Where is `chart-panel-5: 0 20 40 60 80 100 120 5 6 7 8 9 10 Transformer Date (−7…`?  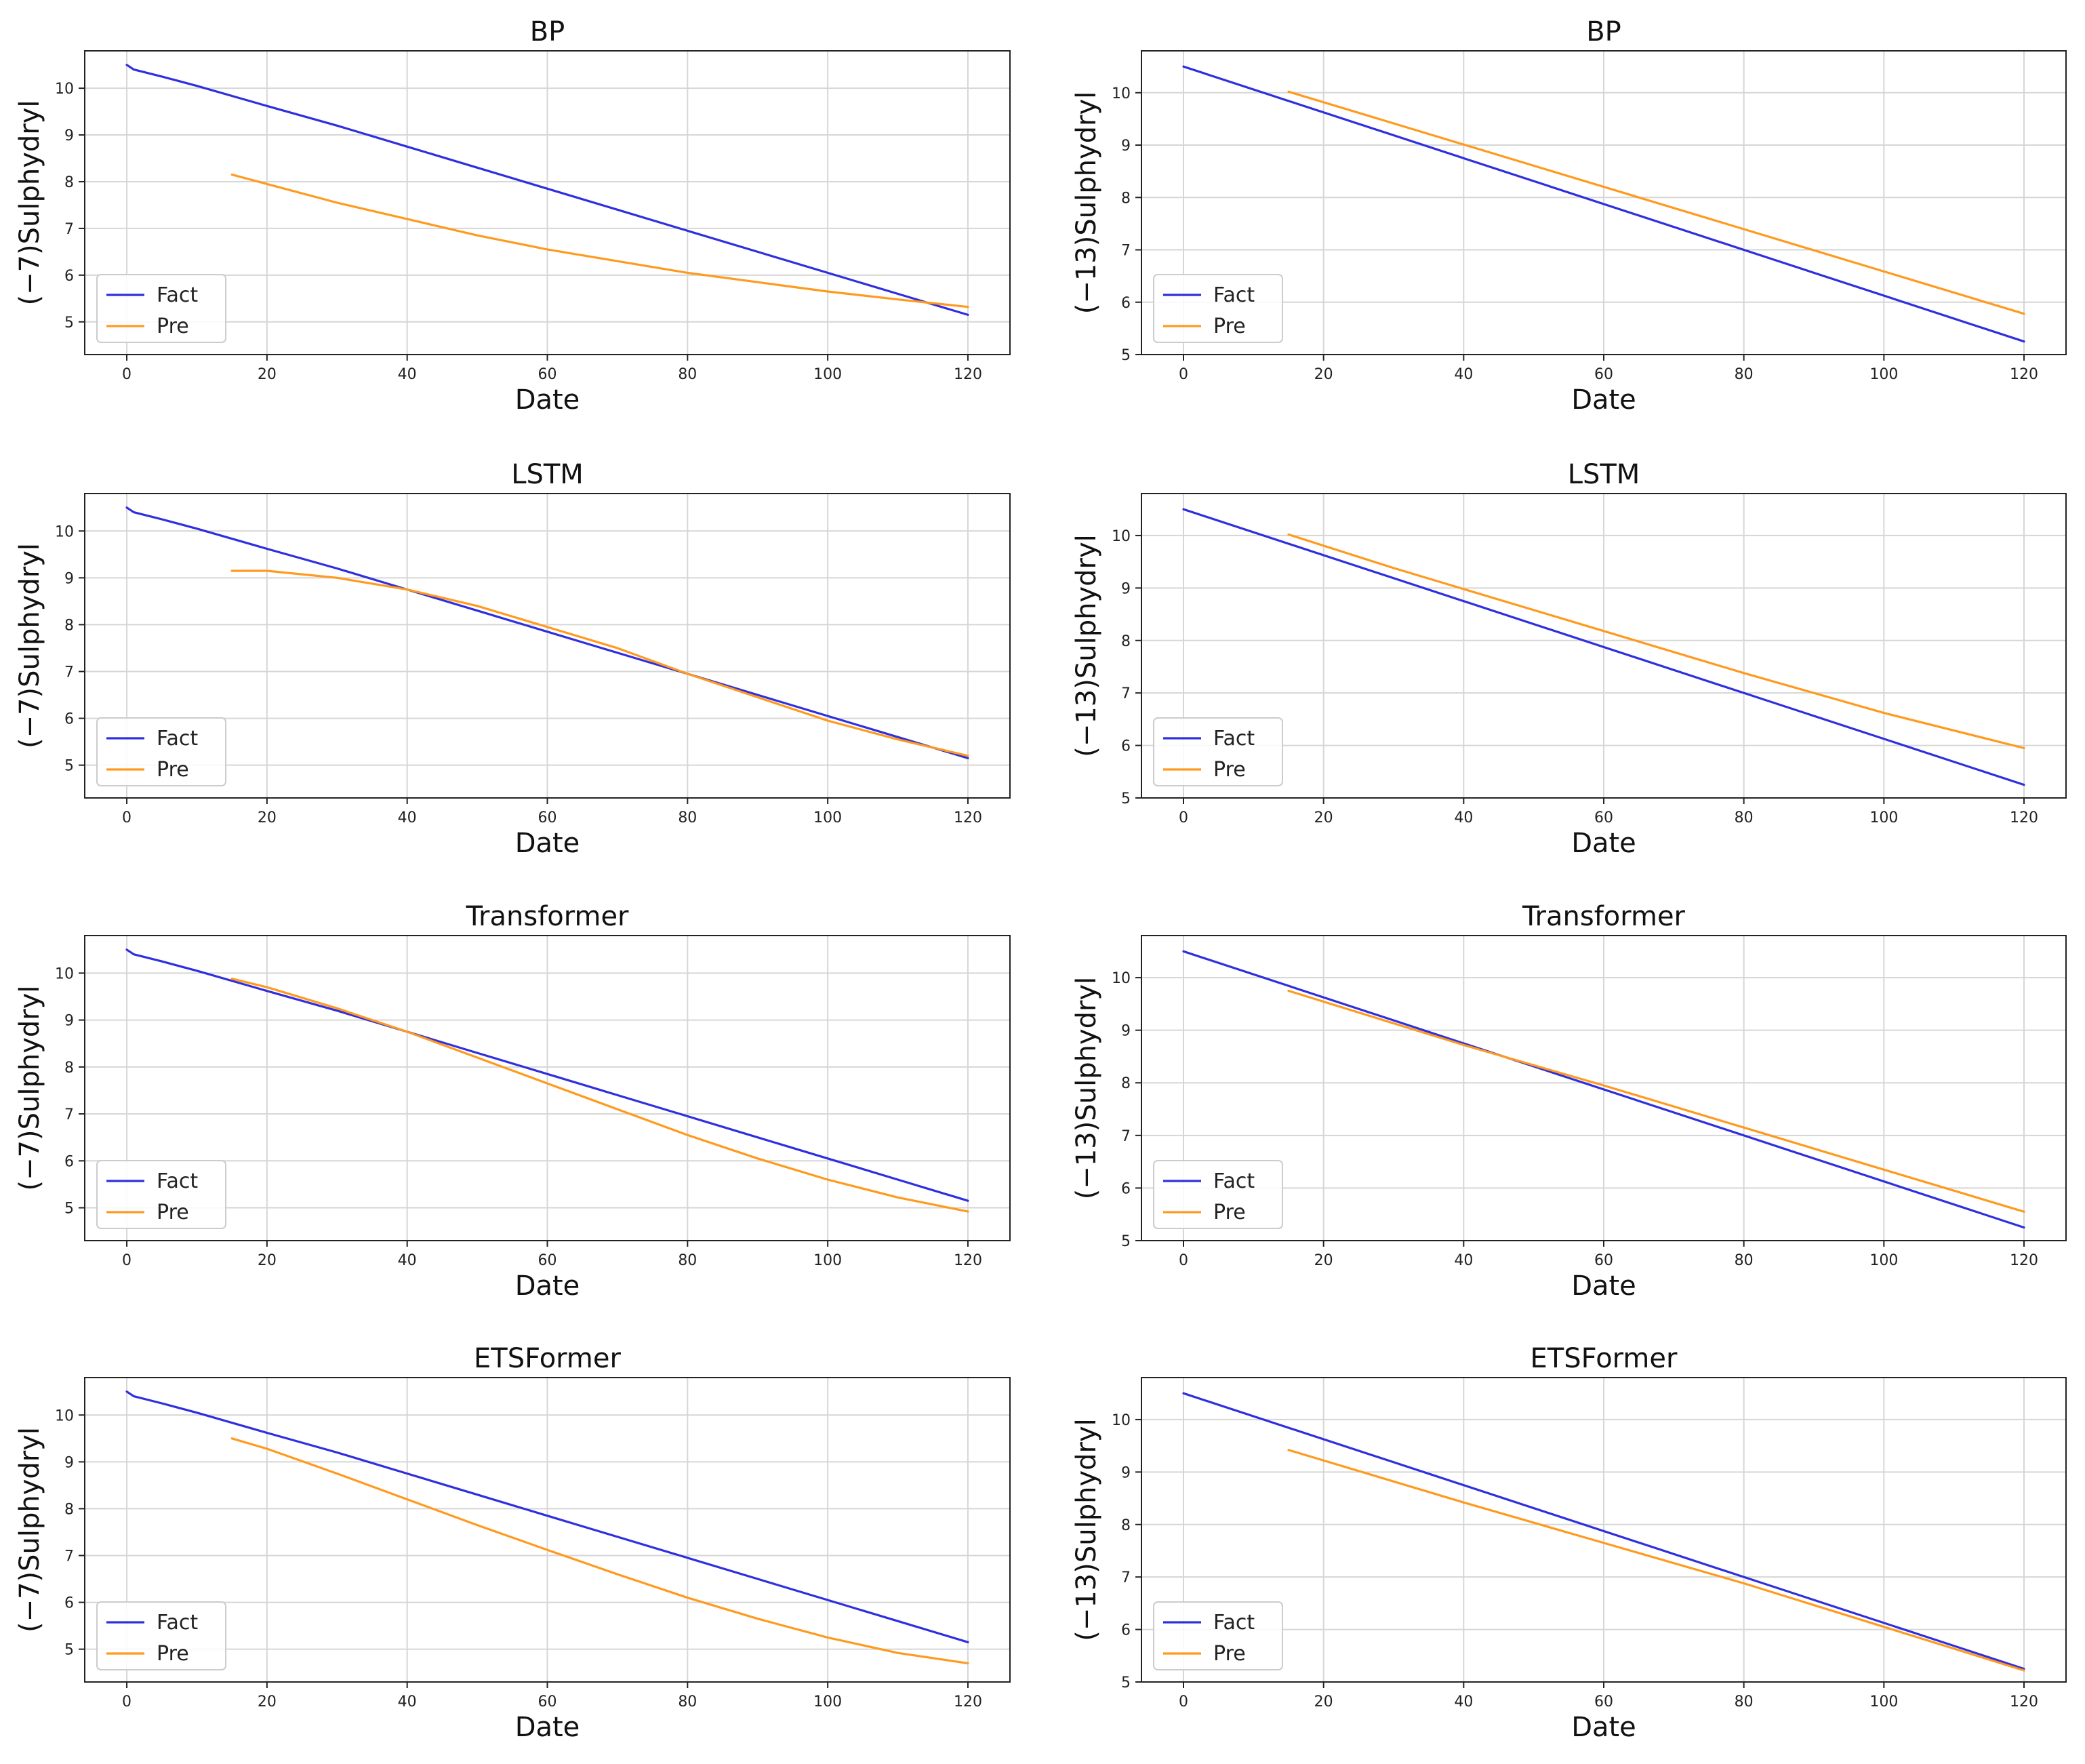
chart-panel-5: 0 20 40 60 80 100 120 5 6 7 8 9 10 Transformer Date (−7… is located at coordinates (512, 1101).